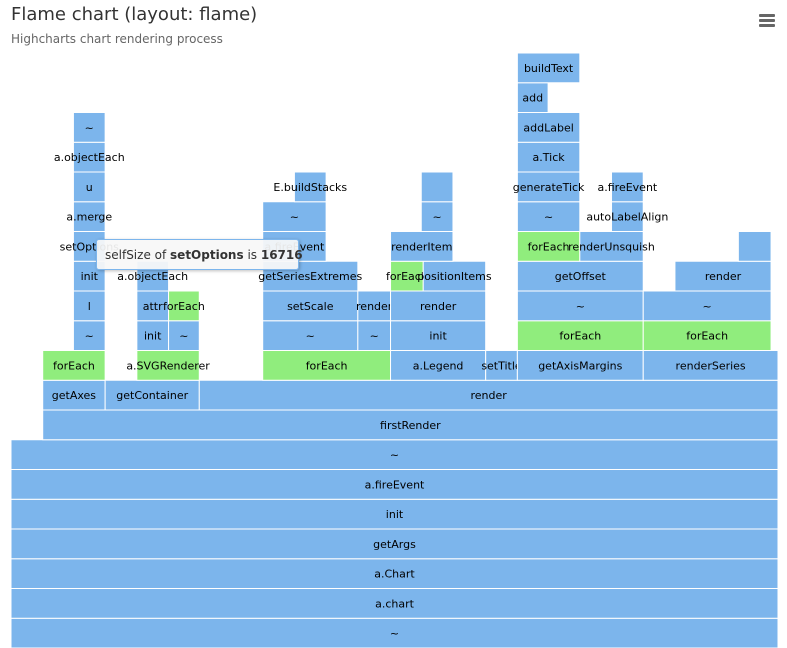  What do you see at coordinates (549, 187) in the screenshot?
I see `flame-node: generateTick` at bounding box center [549, 187].